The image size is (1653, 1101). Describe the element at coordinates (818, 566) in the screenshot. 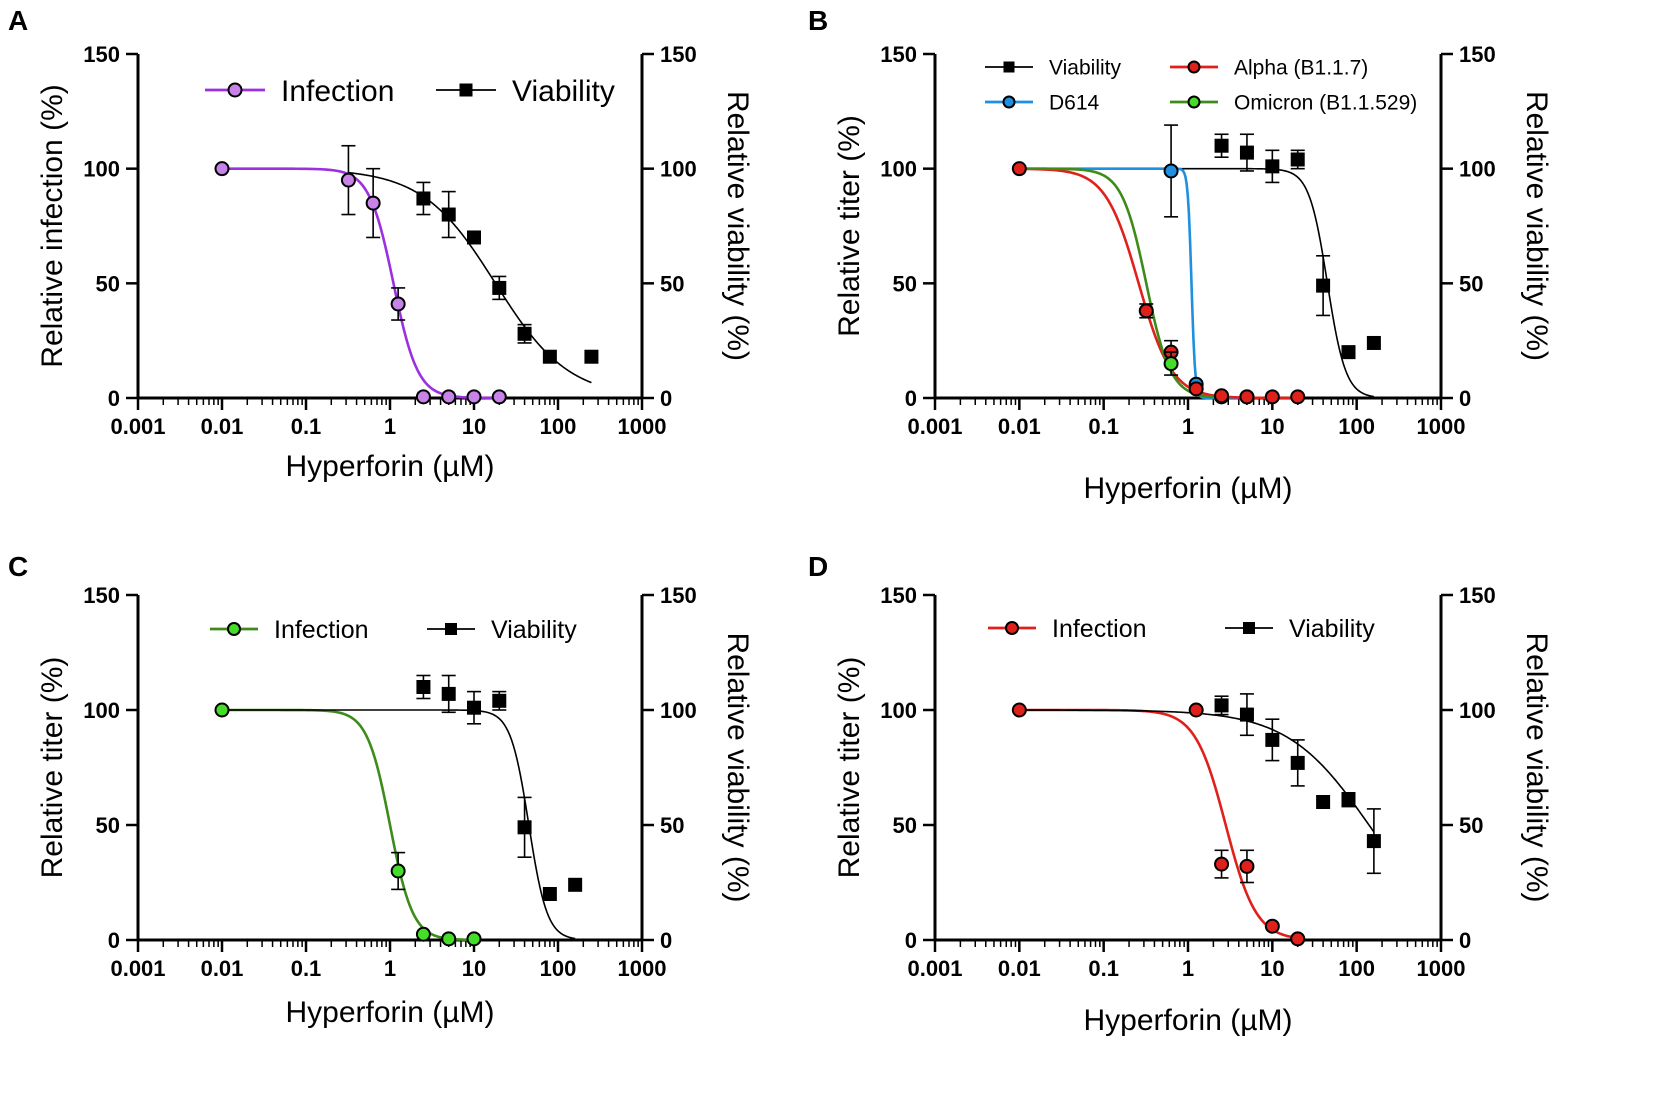

I see `panel-letter: D` at that location.